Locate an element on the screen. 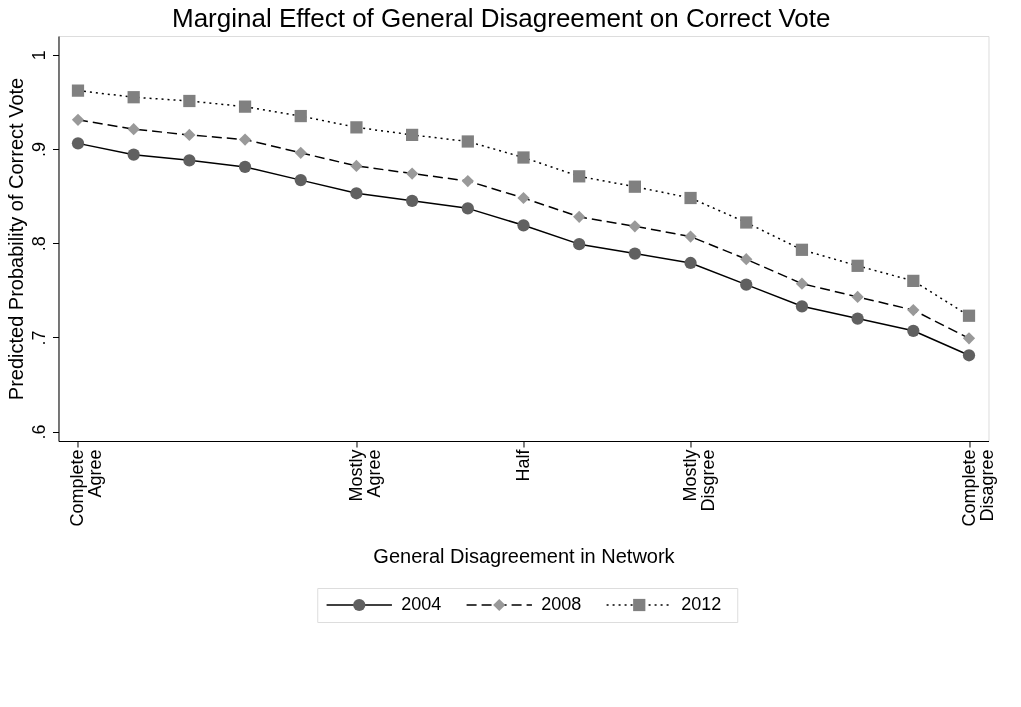 This screenshot has height=707, width=1021. legend-label: 2012 is located at coordinates (701, 604).